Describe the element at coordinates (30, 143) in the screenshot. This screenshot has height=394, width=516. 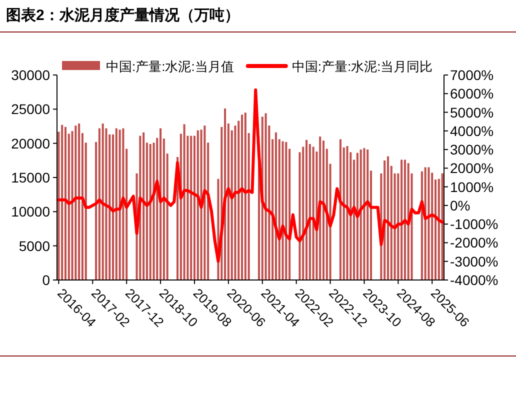
I see `y-tick-label: 20000` at that location.